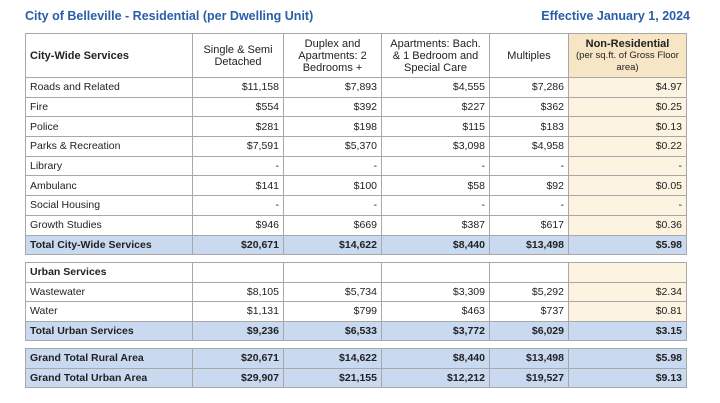  What do you see at coordinates (109, 225) in the screenshot?
I see `row-label: Growth Studies` at bounding box center [109, 225].